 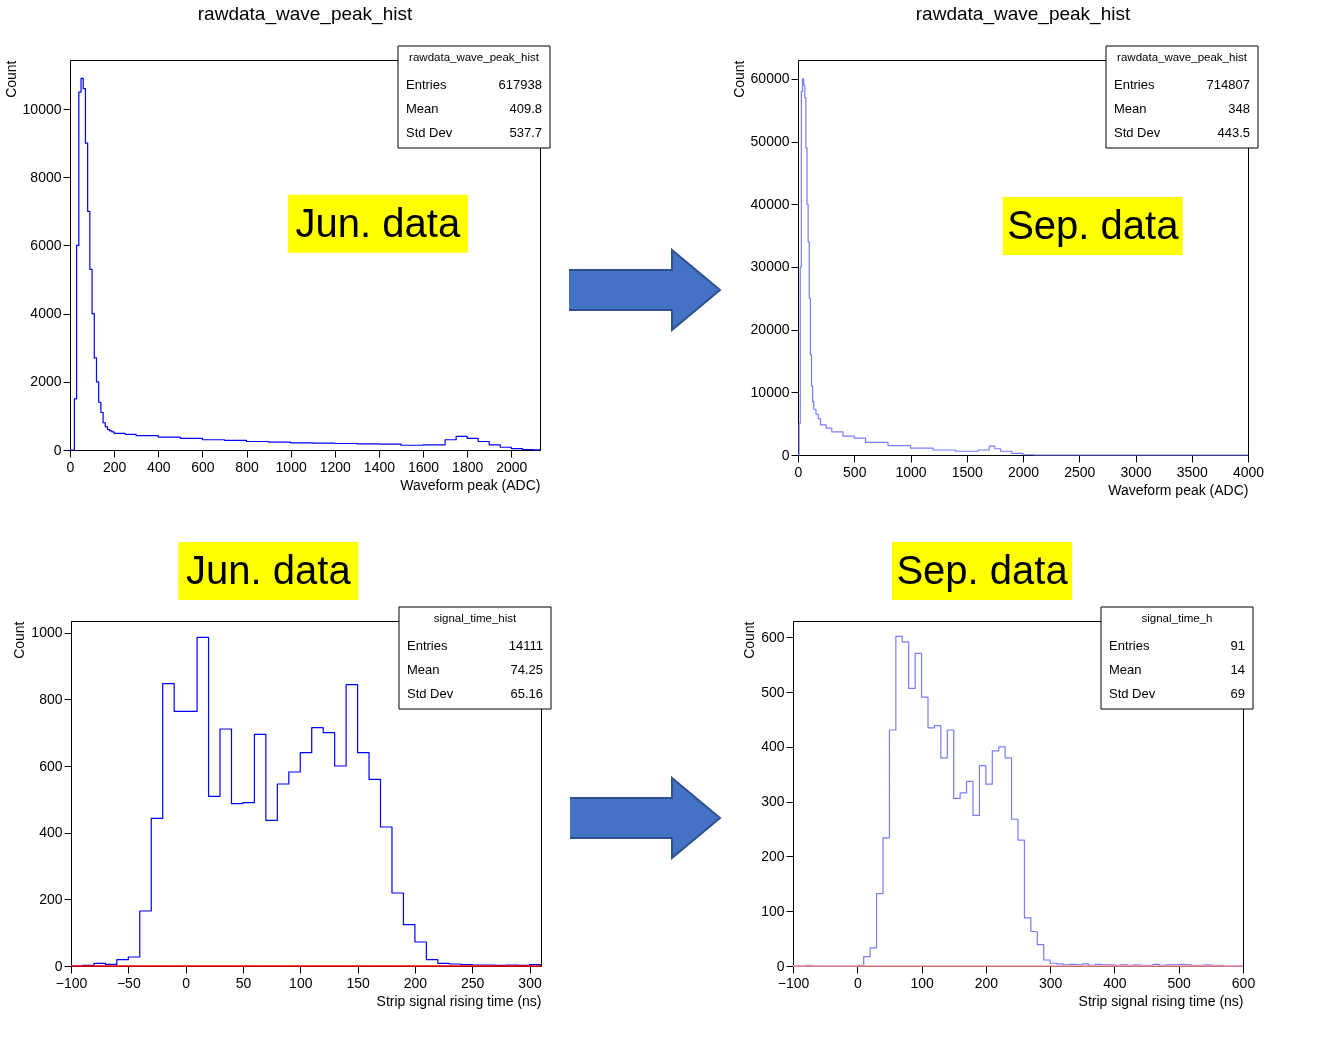 What do you see at coordinates (773, 691) in the screenshot?
I see `y-tick-label: 500` at bounding box center [773, 691].